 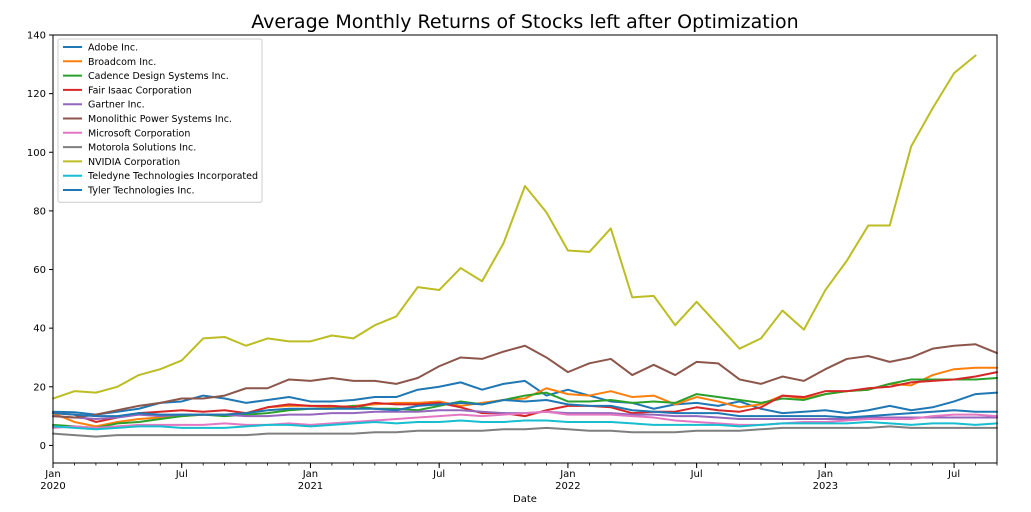 I want to click on legend-label: Monolithic Power Systems Inc., so click(x=160, y=119).